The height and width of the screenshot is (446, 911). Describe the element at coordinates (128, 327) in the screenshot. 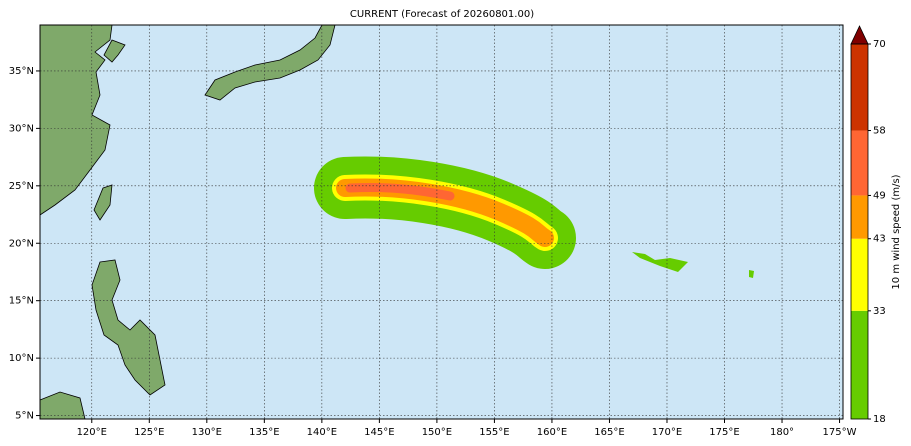

I see `philippines` at that location.